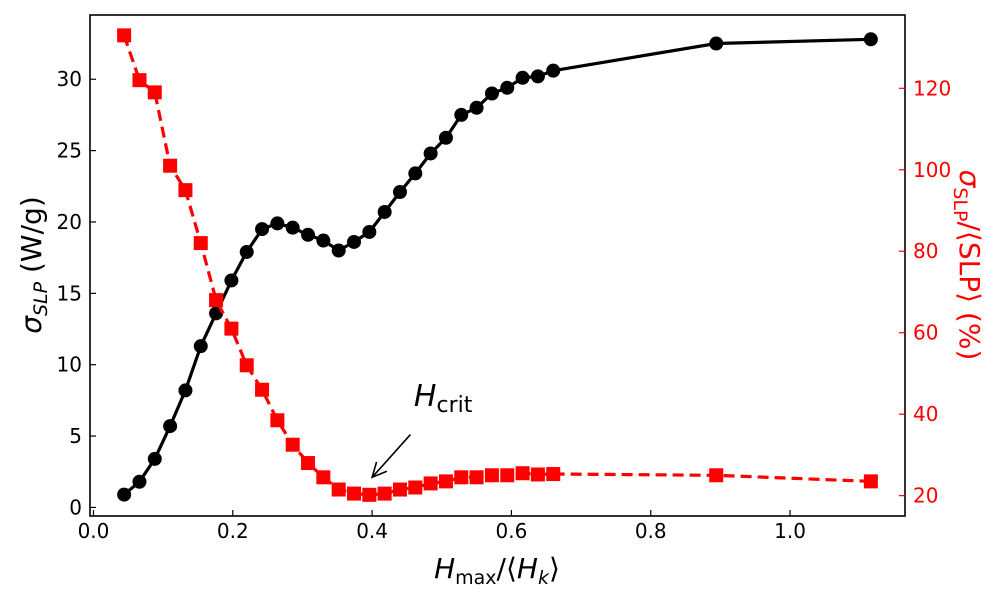  What do you see at coordinates (967, 265) in the screenshot?
I see `y-right-axis-title: σSLP/⟨SLP⟩ (%)` at bounding box center [967, 265].